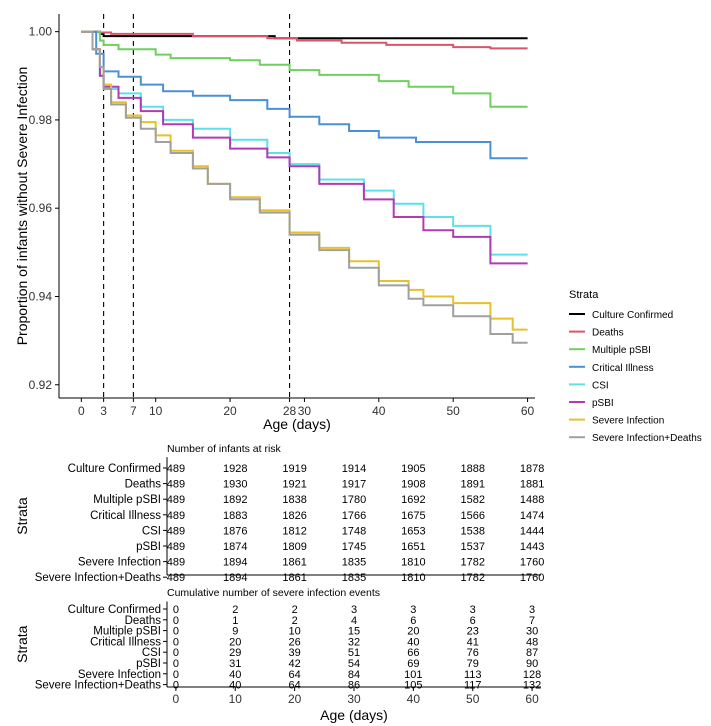 This screenshot has height=726, width=711. Describe the element at coordinates (413, 531) in the screenshot. I see `risk-table-cell: 1653` at that location.